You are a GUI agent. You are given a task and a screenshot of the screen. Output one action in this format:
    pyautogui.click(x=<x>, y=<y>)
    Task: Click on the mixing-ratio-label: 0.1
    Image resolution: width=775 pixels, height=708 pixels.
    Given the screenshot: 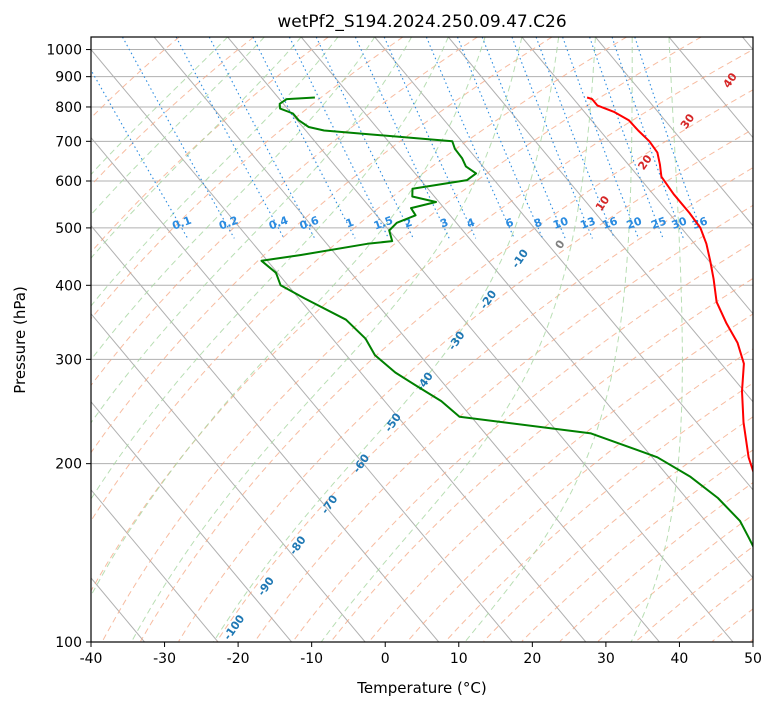 What is the action you would take?
    pyautogui.click(x=182, y=223)
    